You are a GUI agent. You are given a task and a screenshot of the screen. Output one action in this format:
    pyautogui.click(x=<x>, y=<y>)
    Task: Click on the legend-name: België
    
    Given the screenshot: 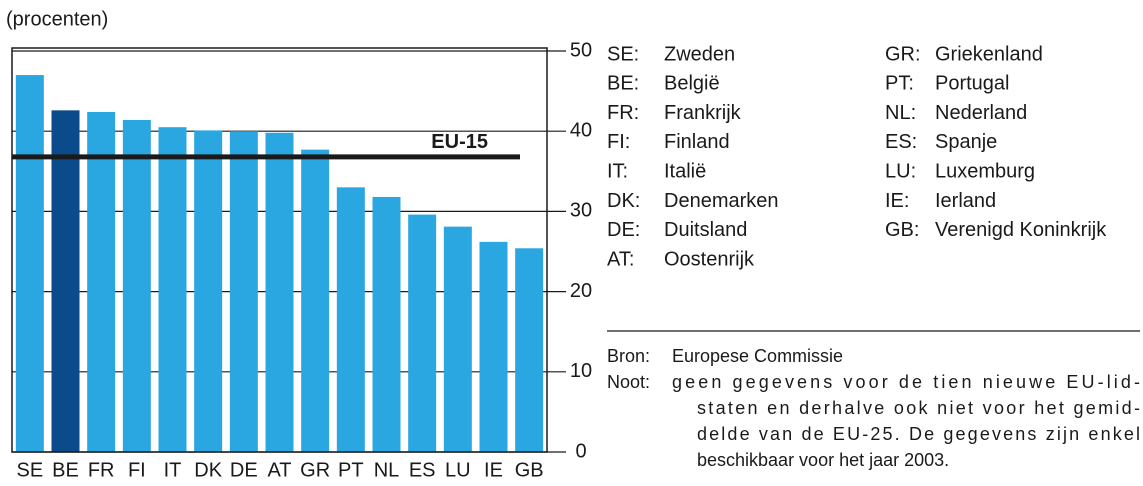 What is the action you would take?
    pyautogui.click(x=692, y=84)
    